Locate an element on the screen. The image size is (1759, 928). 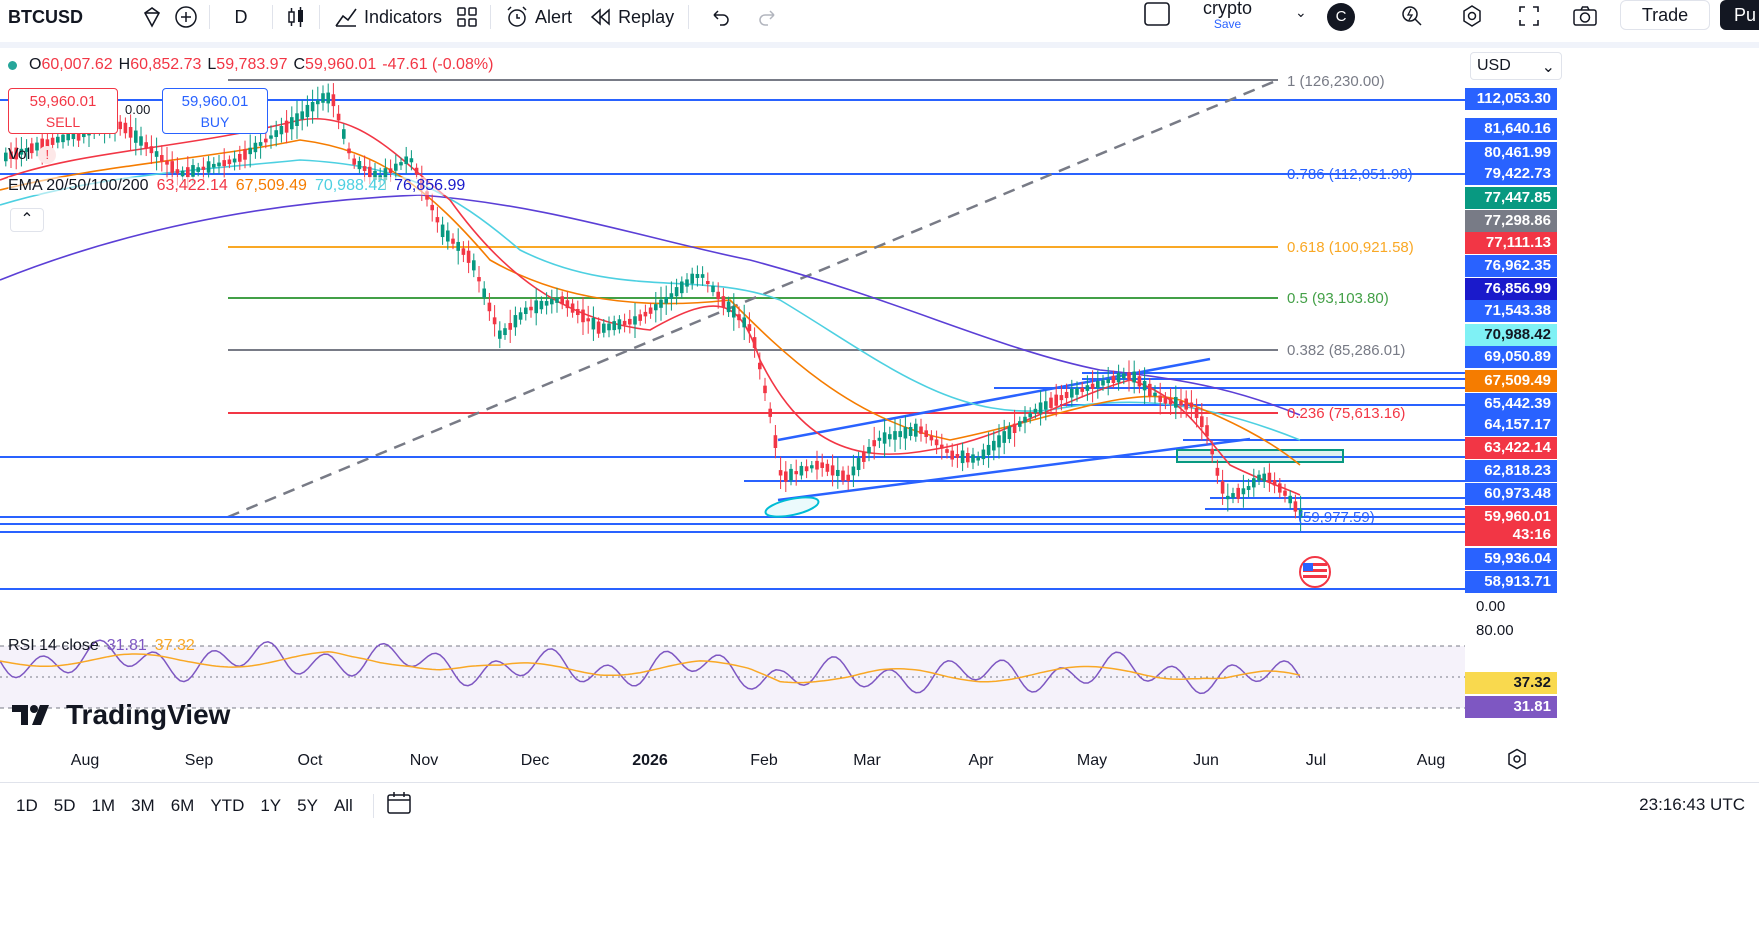
trade-label: Trade is located at coordinates (1665, 14).